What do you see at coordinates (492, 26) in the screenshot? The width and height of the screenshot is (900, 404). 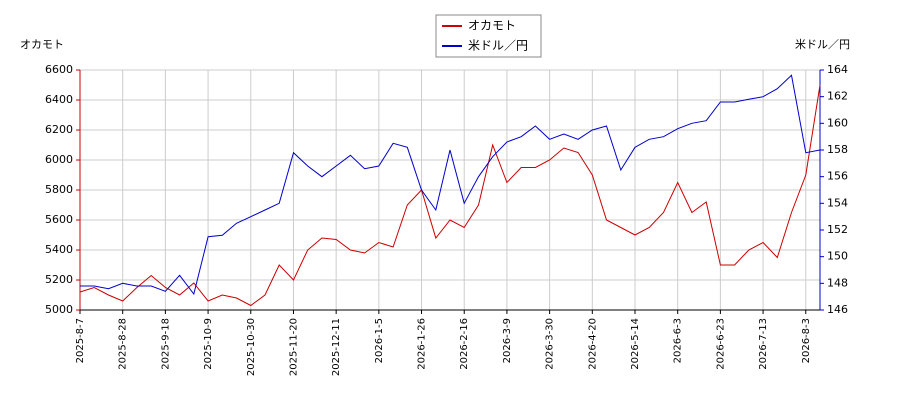 I see `legend-label: オカモト` at bounding box center [492, 26].